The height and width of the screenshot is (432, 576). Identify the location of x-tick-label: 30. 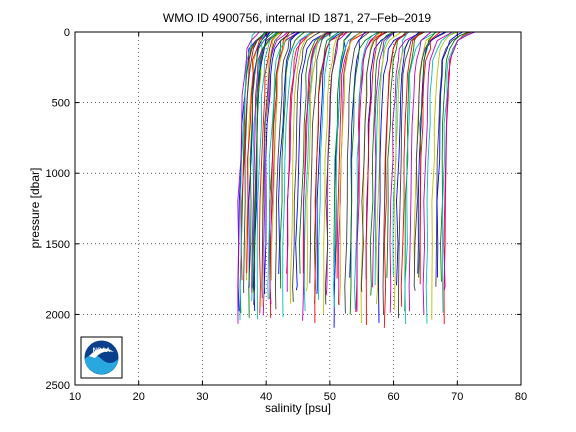
(202, 397).